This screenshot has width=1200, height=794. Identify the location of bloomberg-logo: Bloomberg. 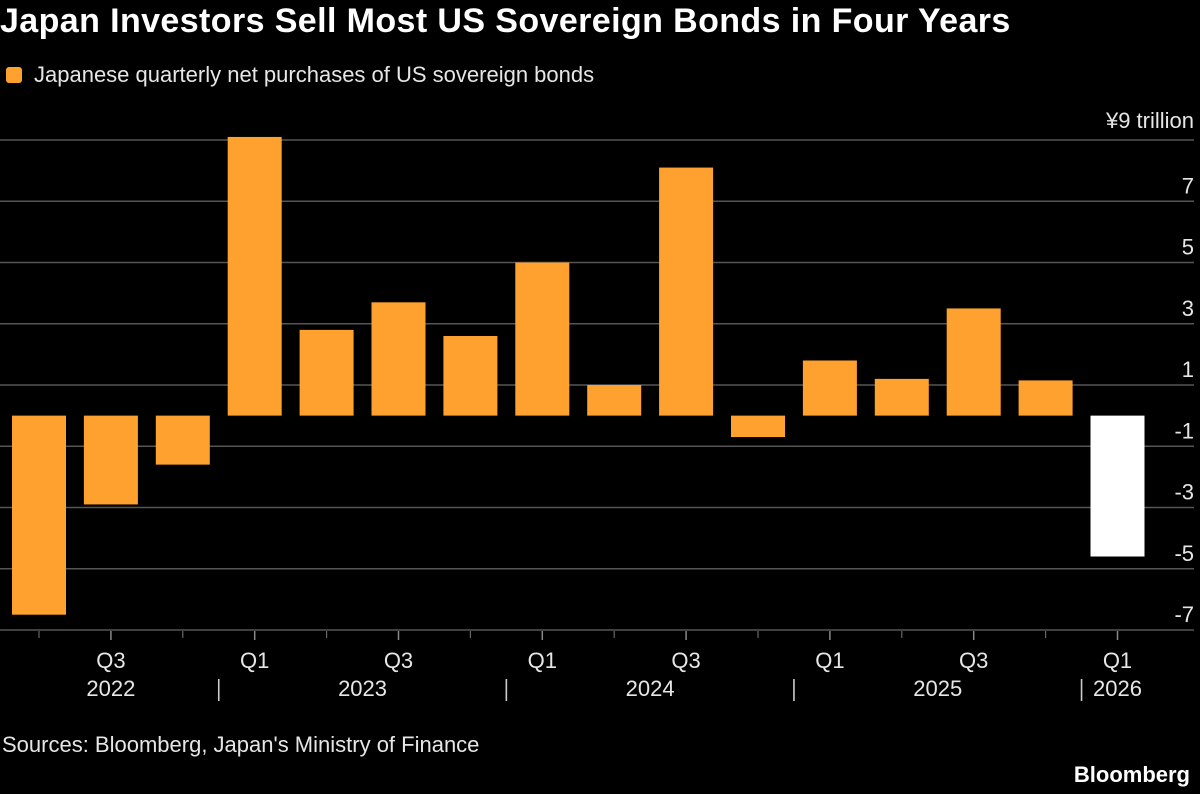
(1131, 774).